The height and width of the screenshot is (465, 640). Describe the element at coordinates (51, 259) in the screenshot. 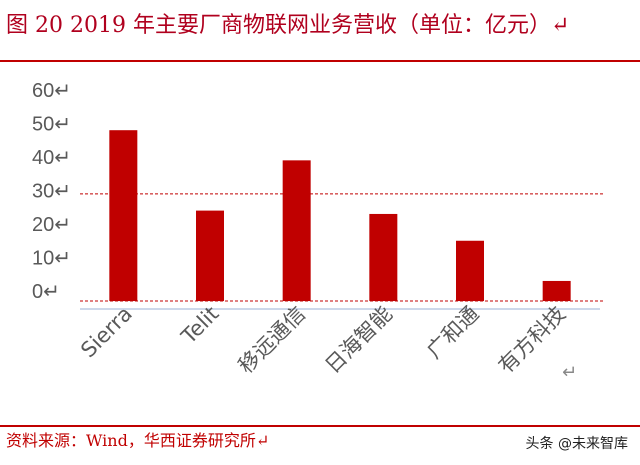

I see `y-tick-label: 10↵` at that location.